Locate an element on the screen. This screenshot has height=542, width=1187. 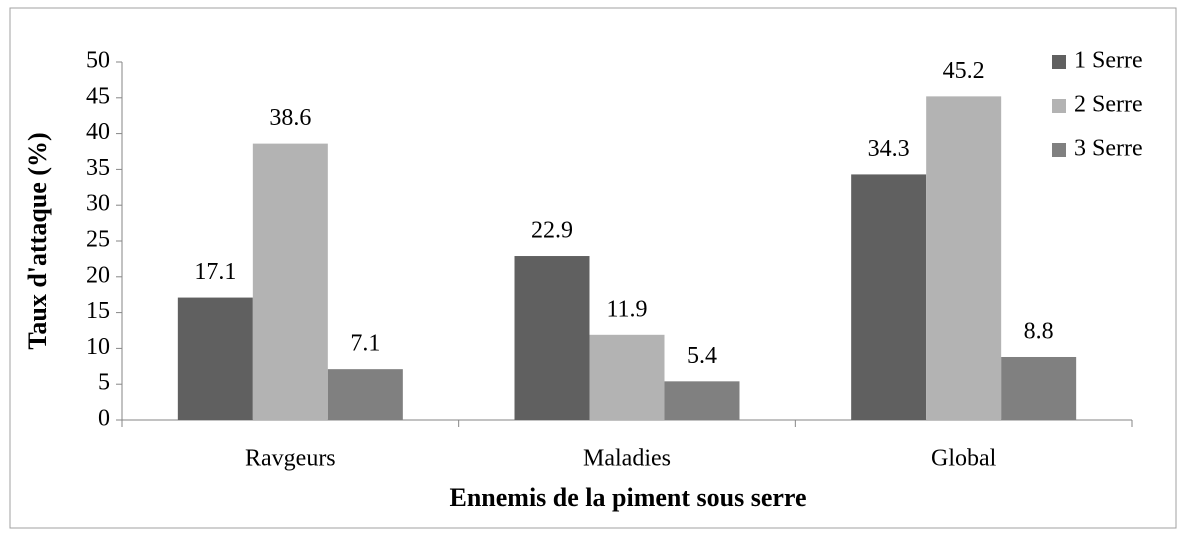
y-tick-label: 40 is located at coordinates (98, 132).